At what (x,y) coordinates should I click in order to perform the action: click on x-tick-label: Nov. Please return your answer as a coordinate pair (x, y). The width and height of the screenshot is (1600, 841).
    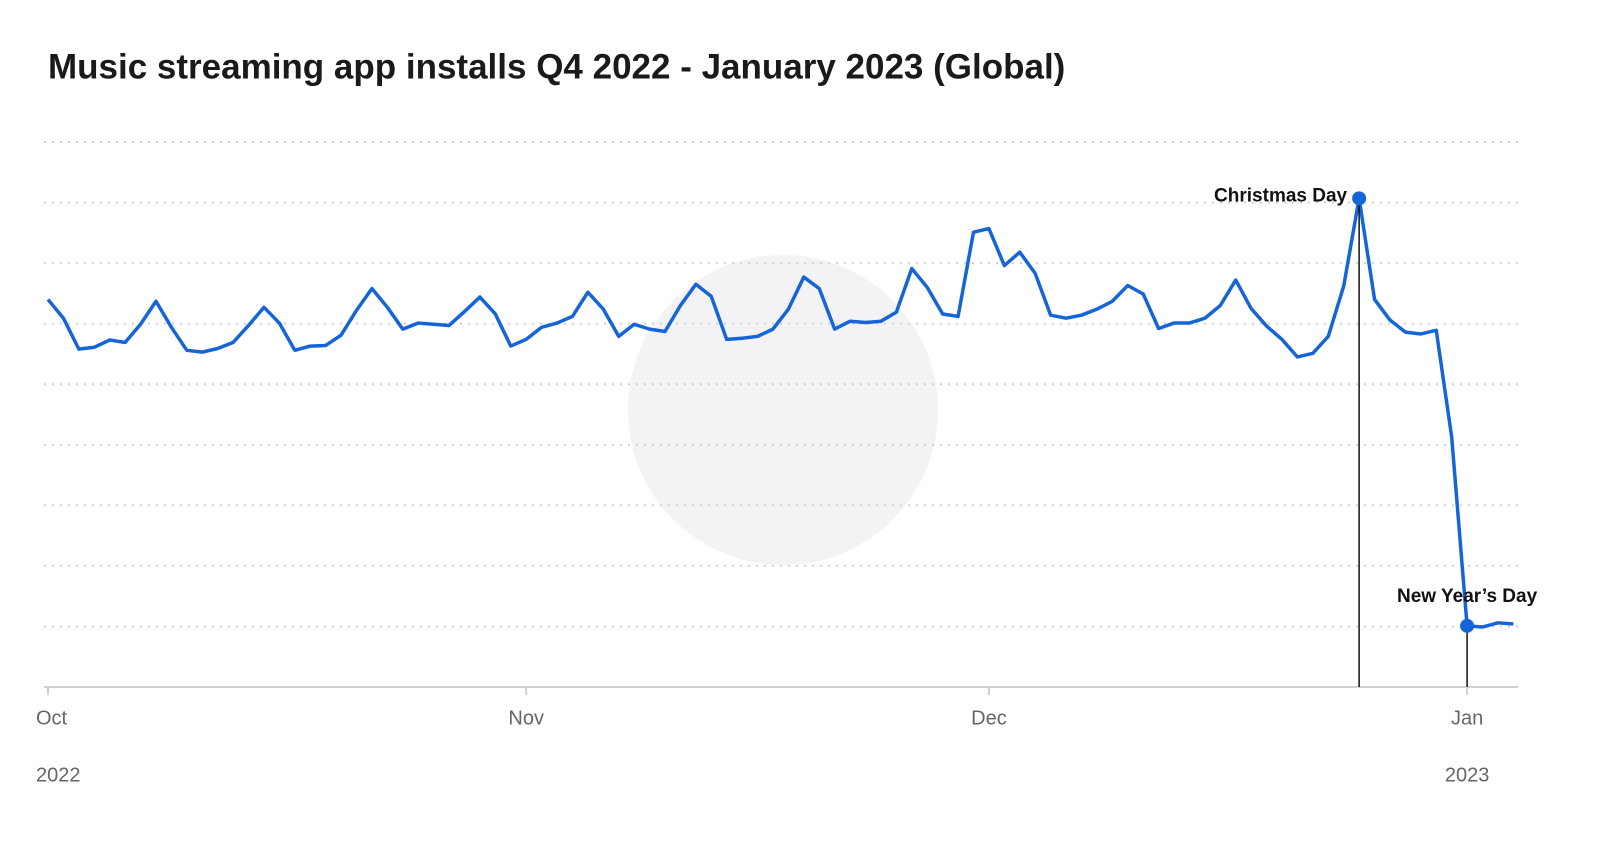
    Looking at the image, I should click on (526, 718).